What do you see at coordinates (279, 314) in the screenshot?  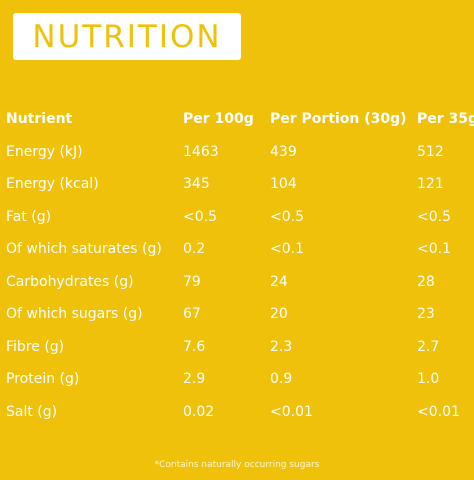 I see `cell-per-portion: 20` at bounding box center [279, 314].